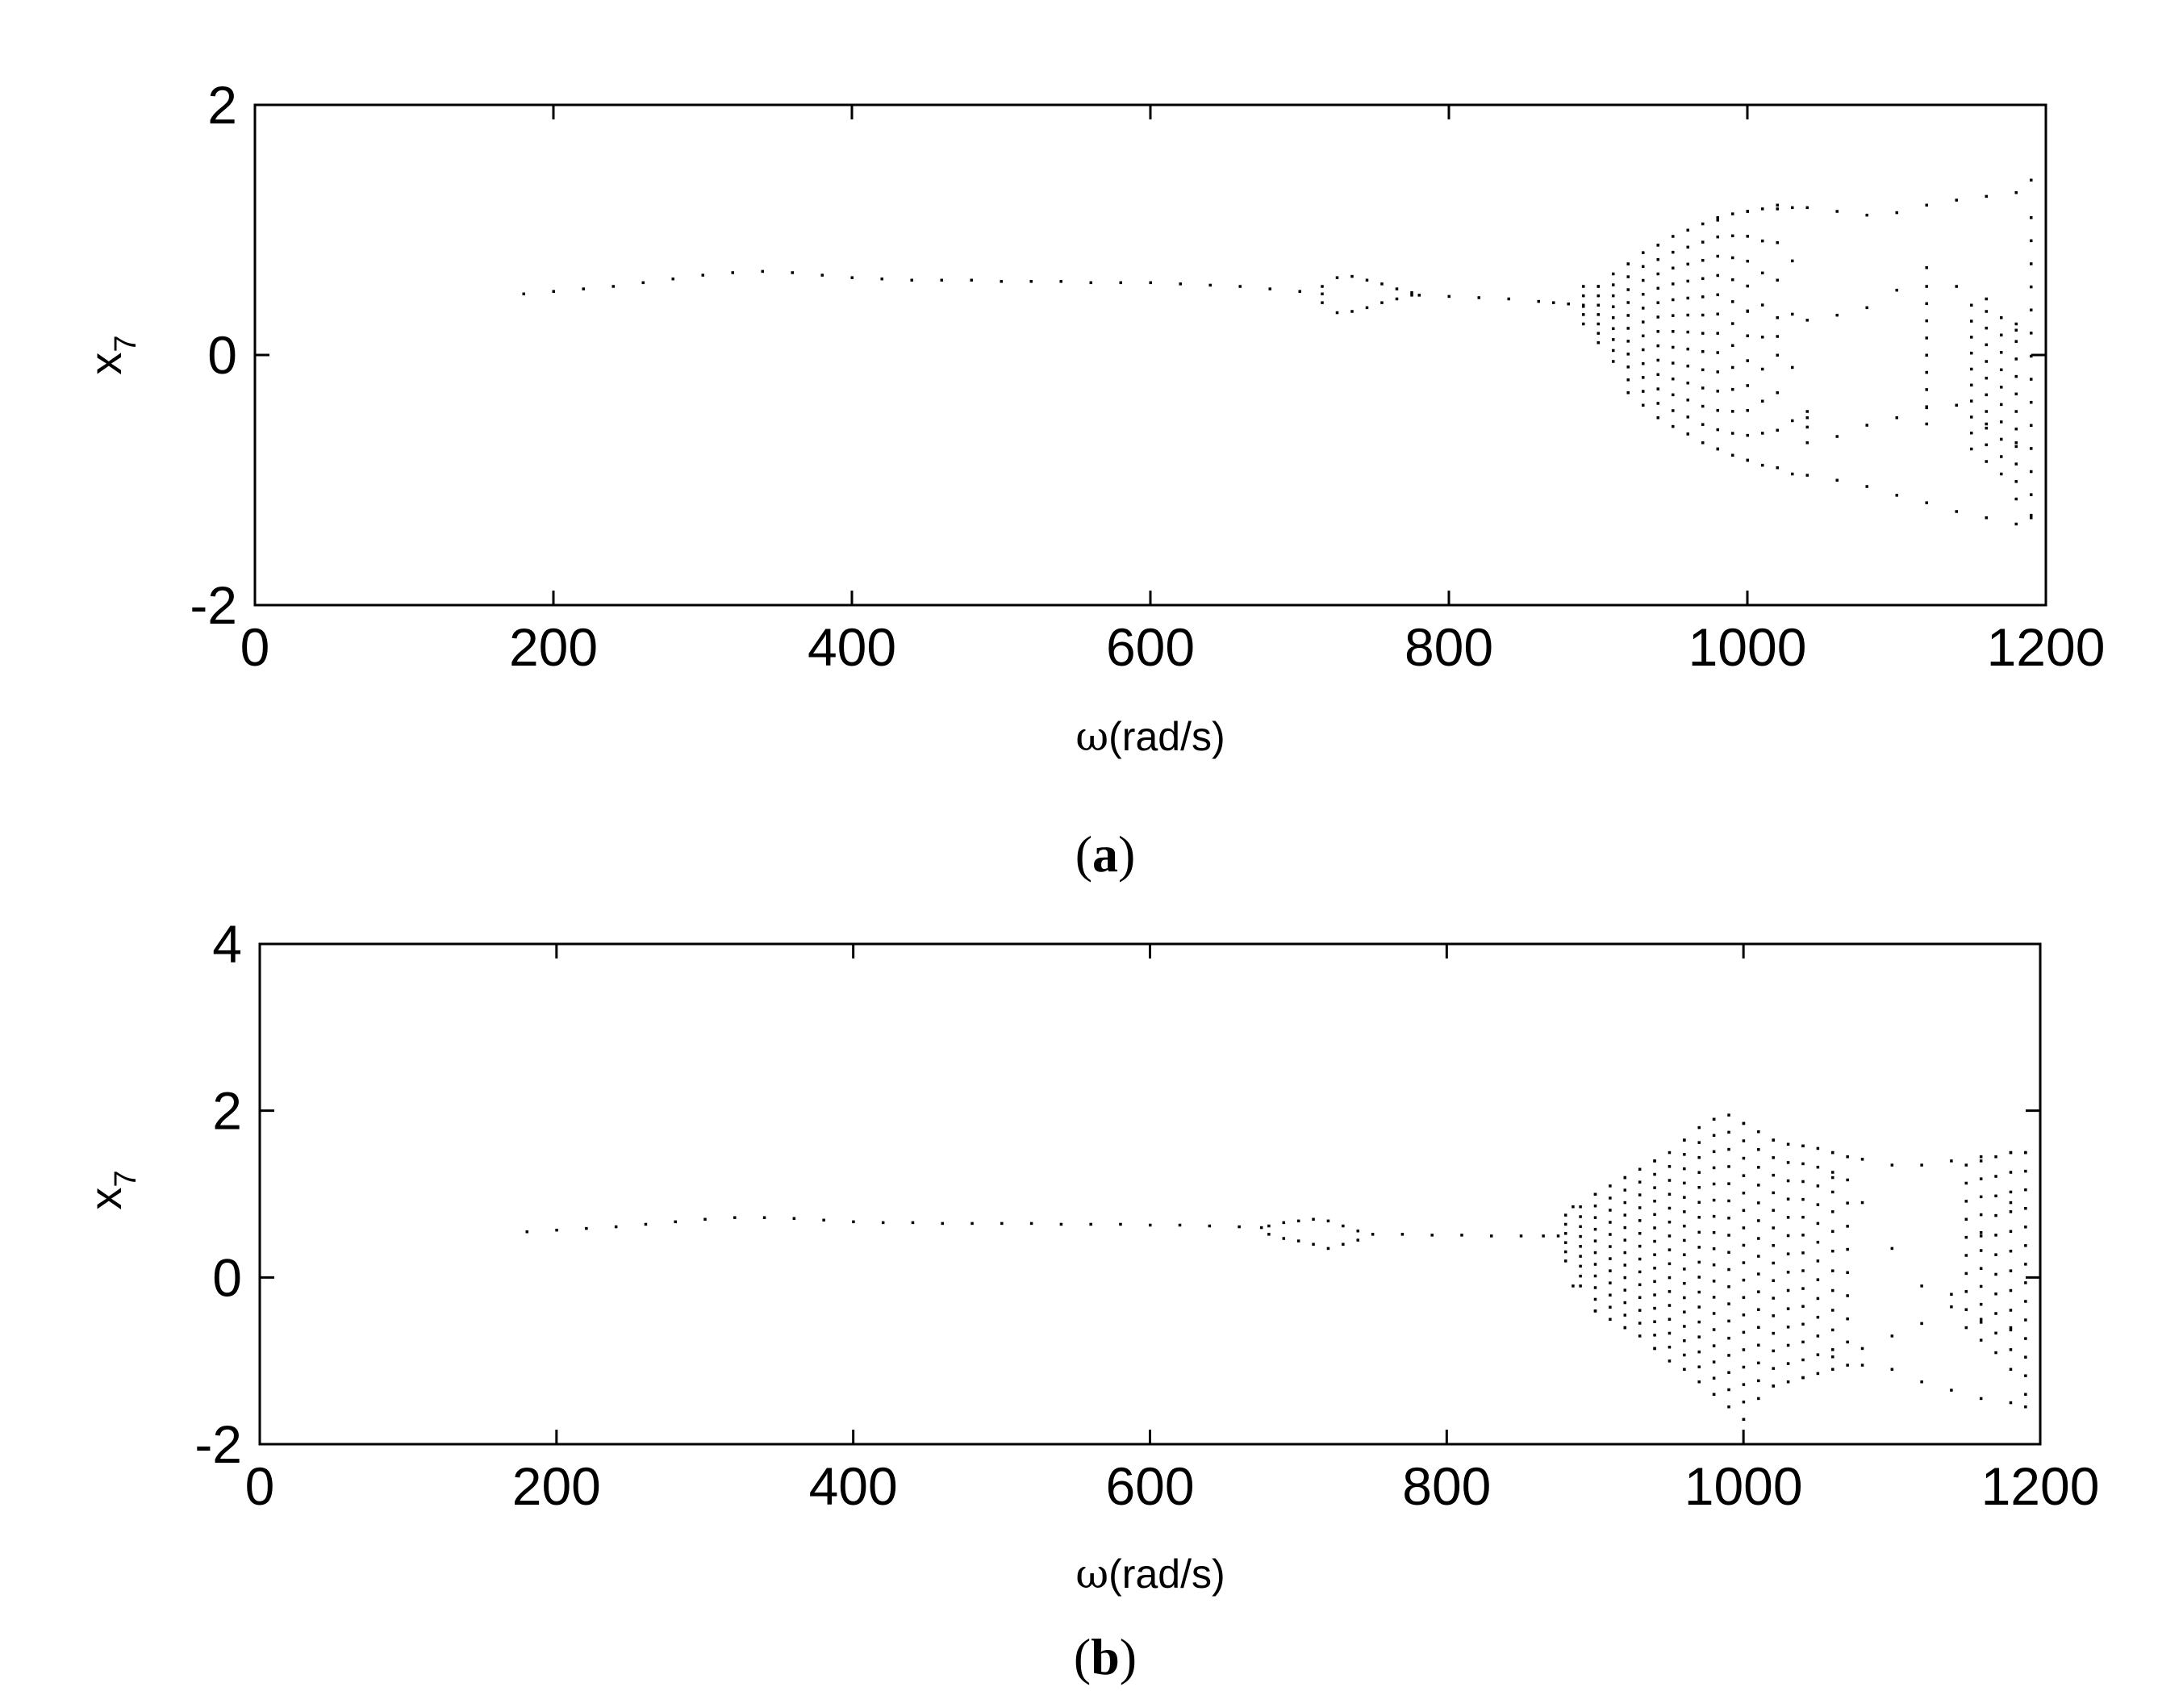  What do you see at coordinates (1167, 1574) in the screenshot?
I see `x-axis-label-units: (rad/s)` at bounding box center [1167, 1574].